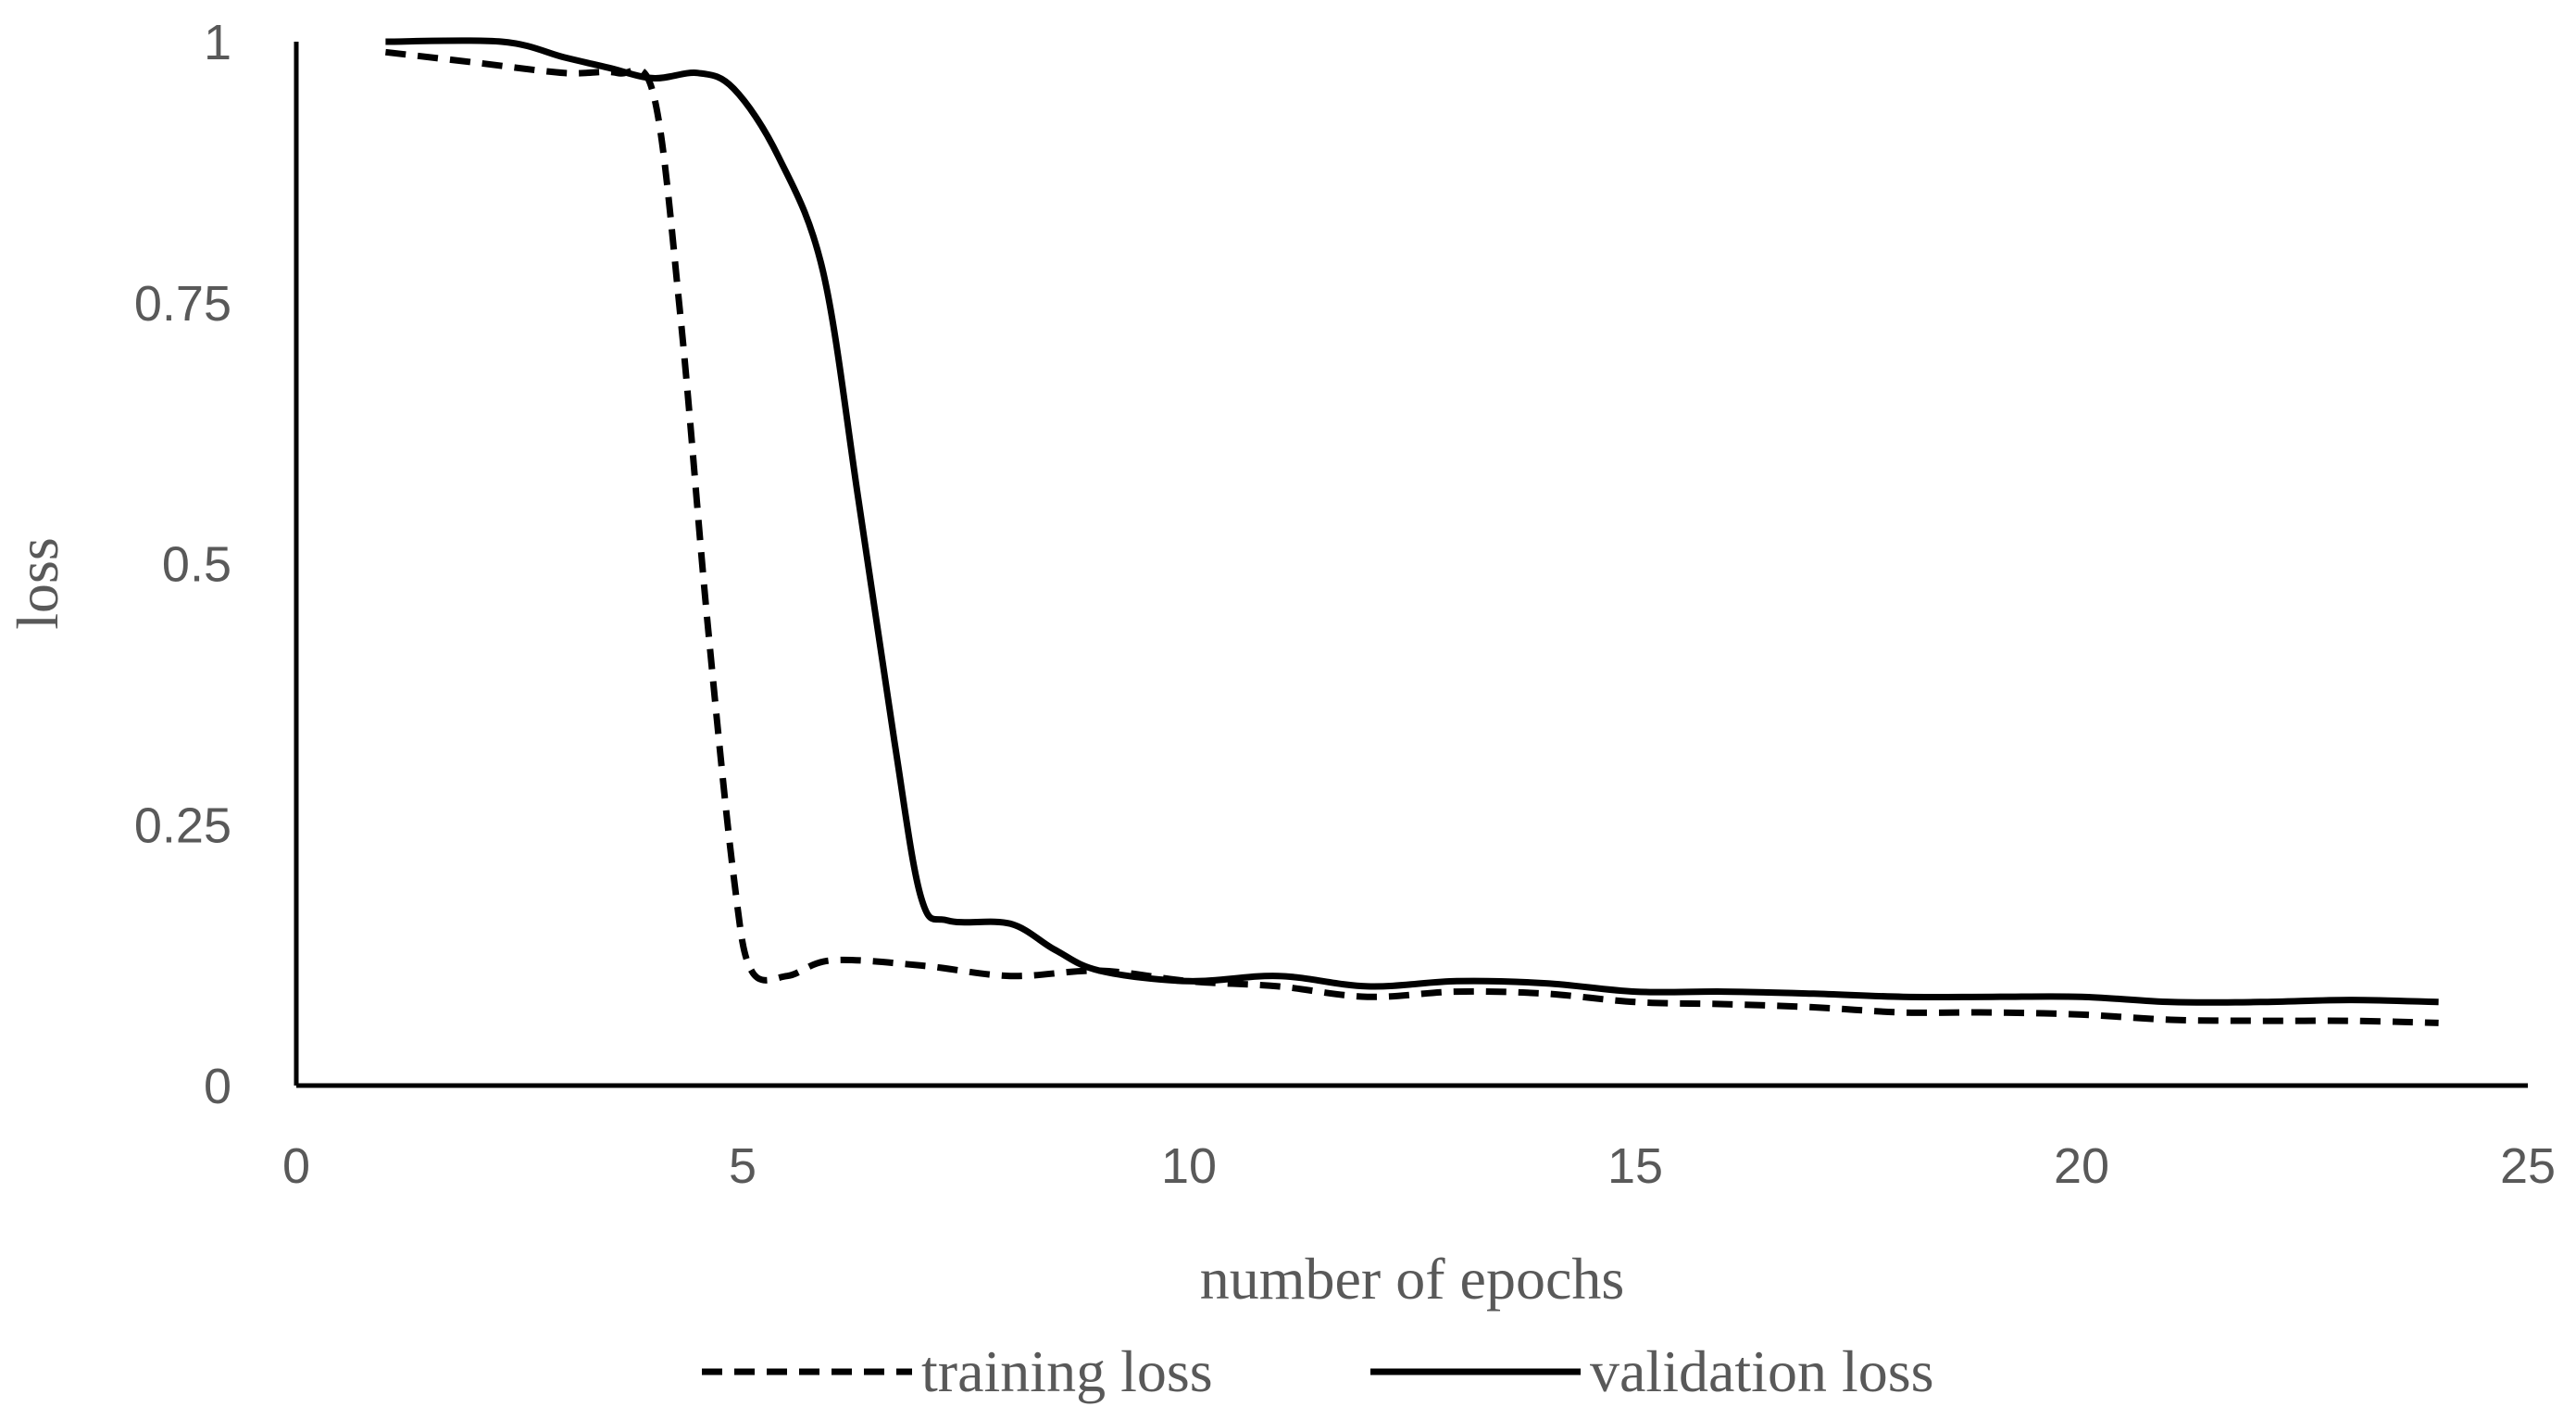 The image size is (2576, 1419). I want to click on legend-label-training-loss: training loss, so click(1067, 1371).